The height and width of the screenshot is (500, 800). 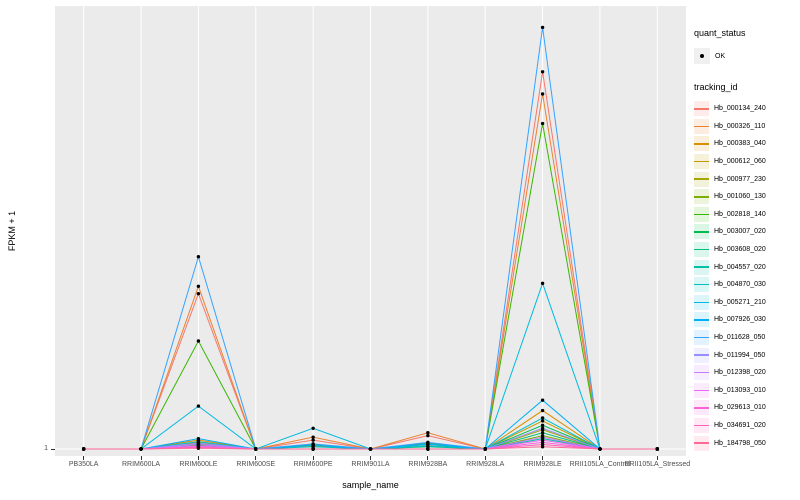 What do you see at coordinates (740, 338) in the screenshot?
I see `legend-item-label: Hb_011628_050` at bounding box center [740, 338].